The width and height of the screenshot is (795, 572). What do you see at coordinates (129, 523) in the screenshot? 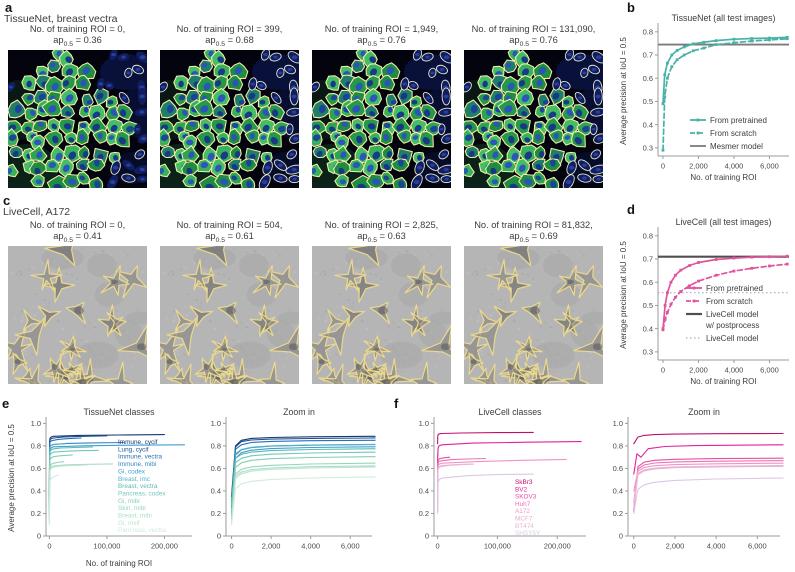
I see `legend-entry: Gi, mxif` at bounding box center [129, 523].